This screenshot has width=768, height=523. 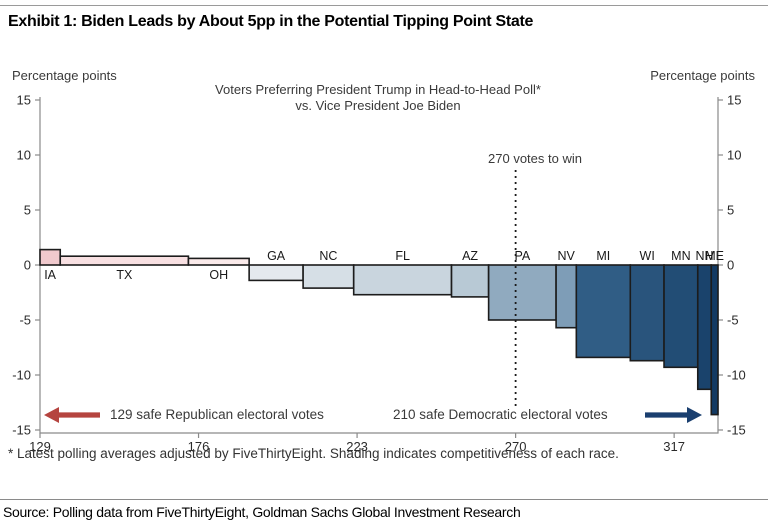 I want to click on bottom-divider, so click(x=384, y=499).